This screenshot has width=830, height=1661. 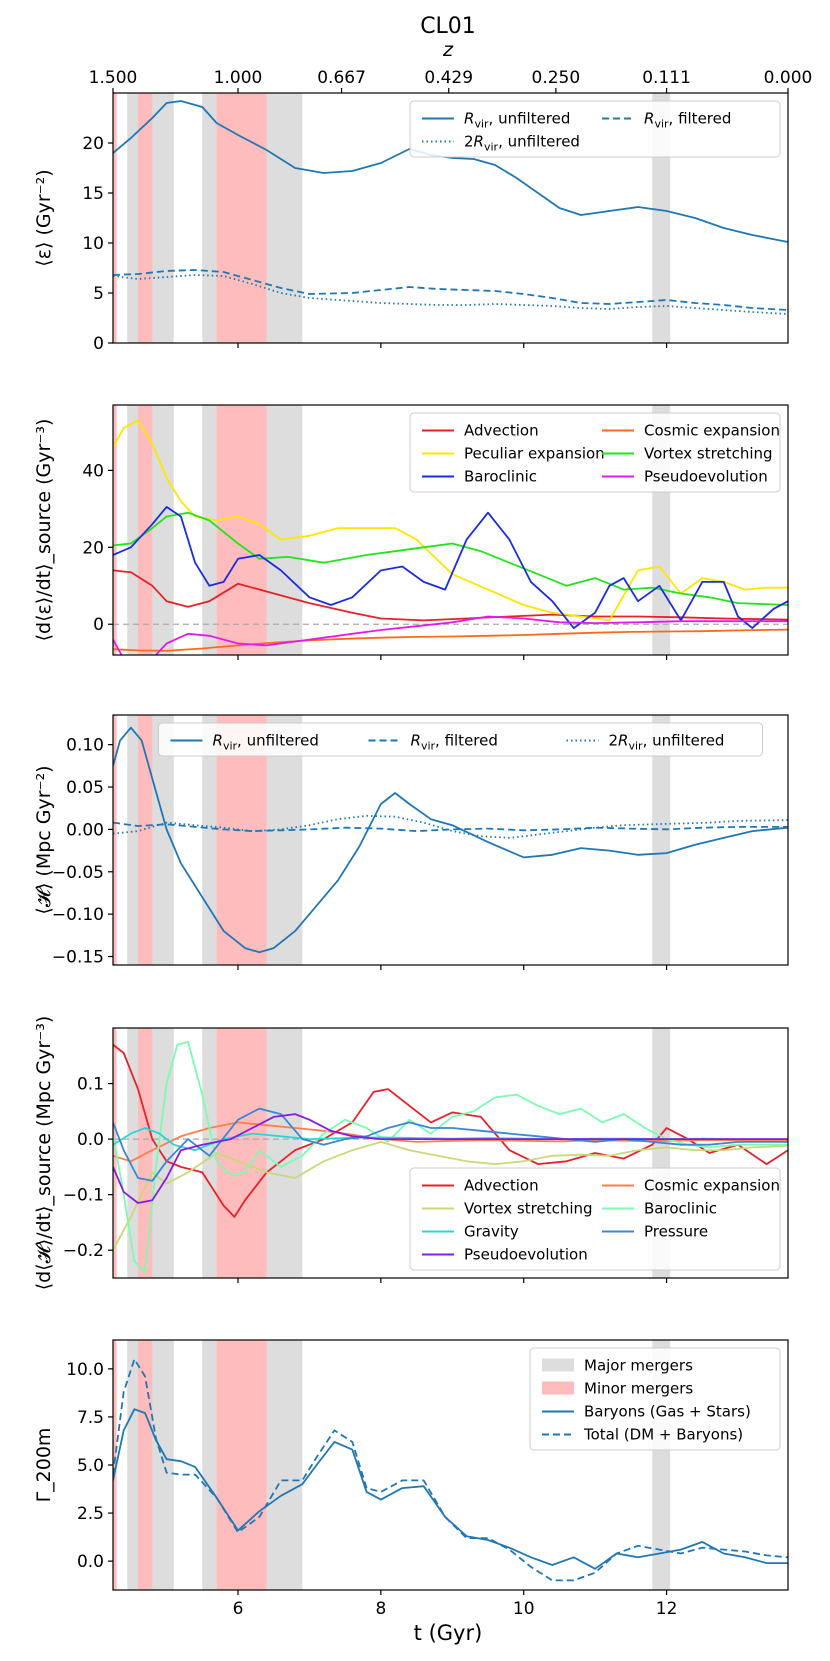 What do you see at coordinates (666, 78) in the screenshot?
I see `top-tick-label: 0.111` at bounding box center [666, 78].